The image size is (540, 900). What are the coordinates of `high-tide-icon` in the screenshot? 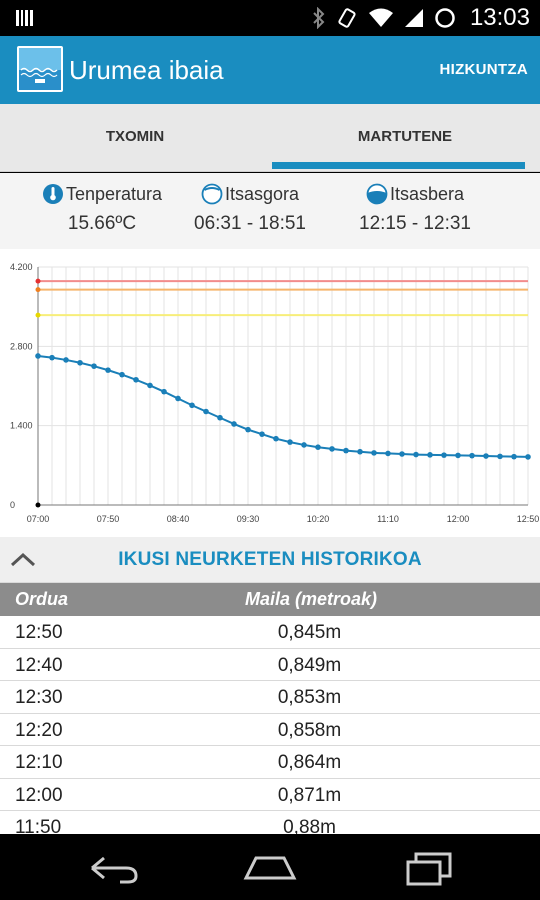 It's located at (212, 194).